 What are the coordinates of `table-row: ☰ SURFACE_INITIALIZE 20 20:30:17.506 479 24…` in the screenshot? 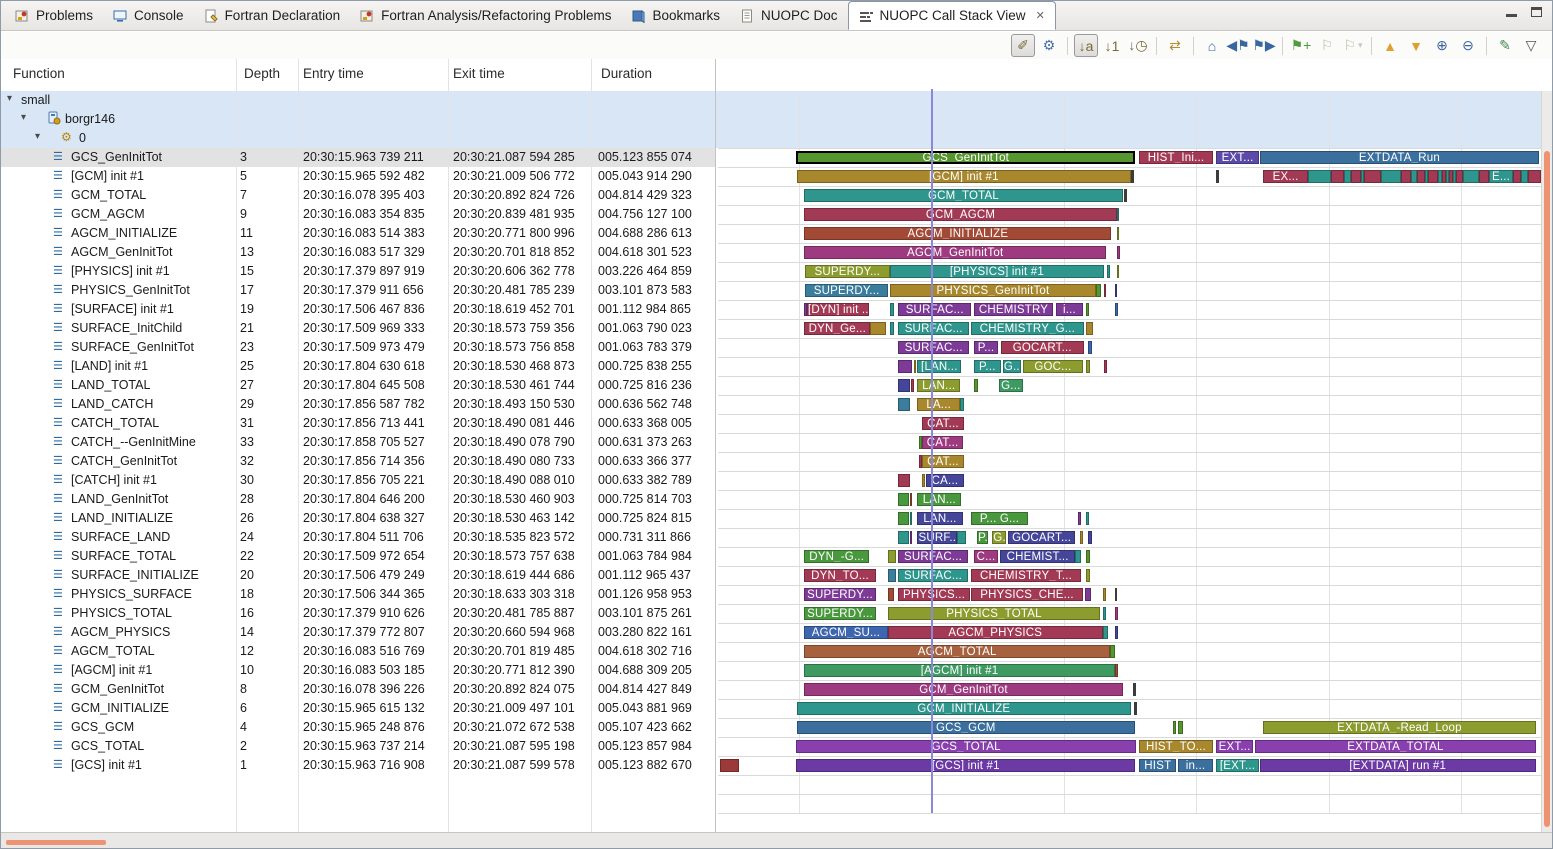 It's located at (358, 575).